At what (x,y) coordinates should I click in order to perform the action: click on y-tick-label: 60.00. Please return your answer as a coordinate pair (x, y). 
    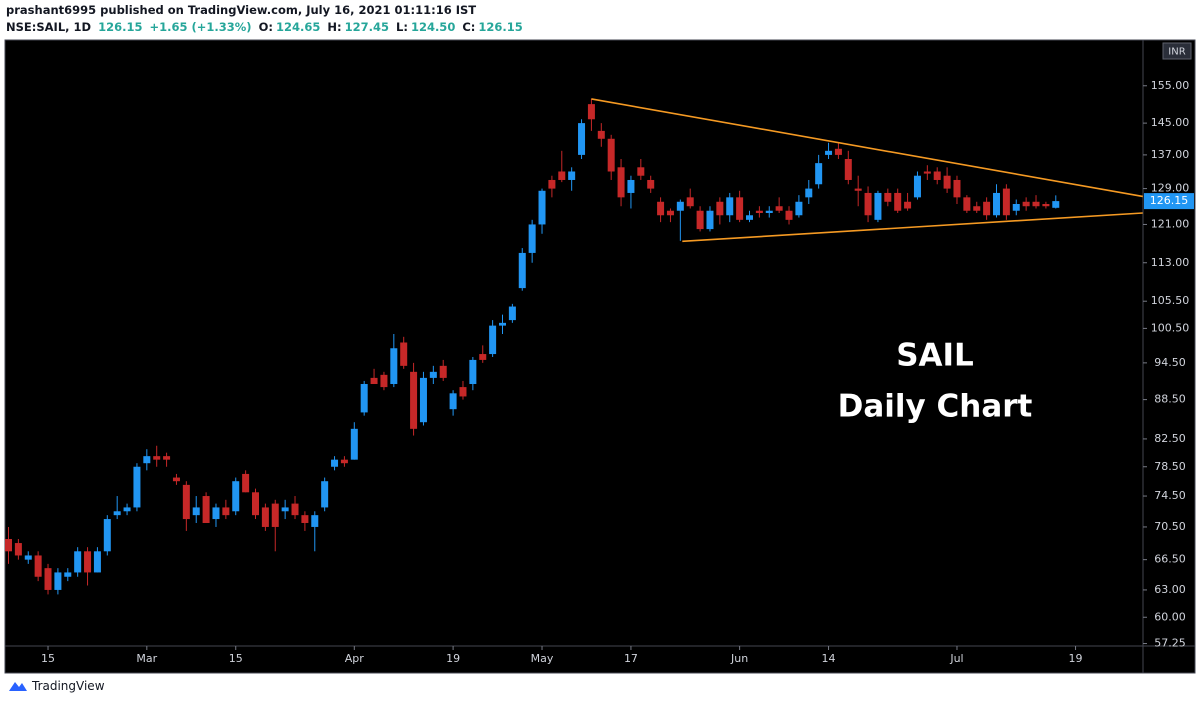
    Looking at the image, I should click on (1170, 616).